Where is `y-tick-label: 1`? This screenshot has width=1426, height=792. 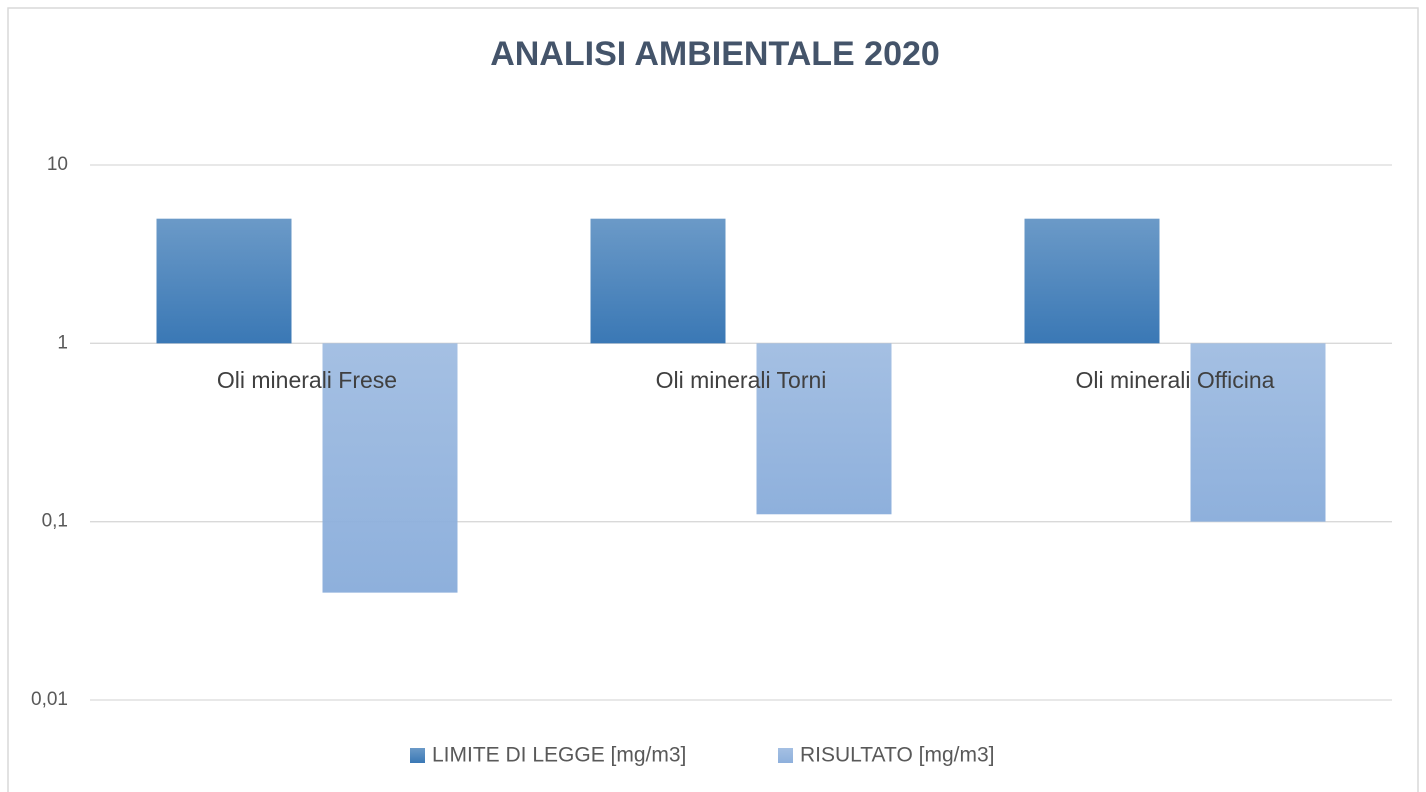
y-tick-label: 1 is located at coordinates (62, 342).